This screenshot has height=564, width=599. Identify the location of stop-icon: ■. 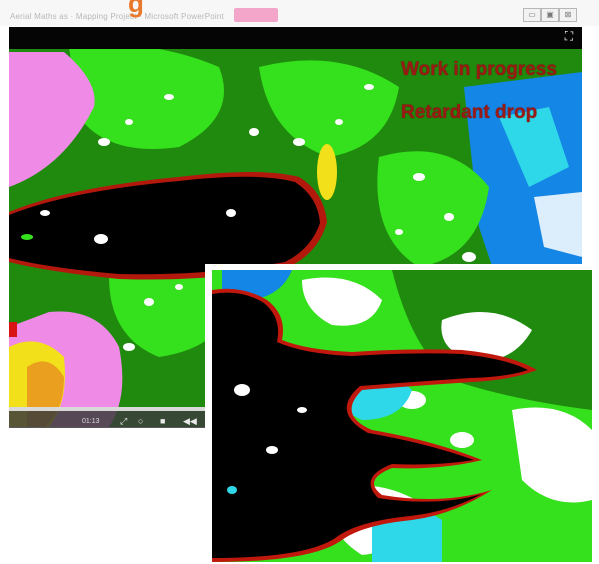
(163, 421).